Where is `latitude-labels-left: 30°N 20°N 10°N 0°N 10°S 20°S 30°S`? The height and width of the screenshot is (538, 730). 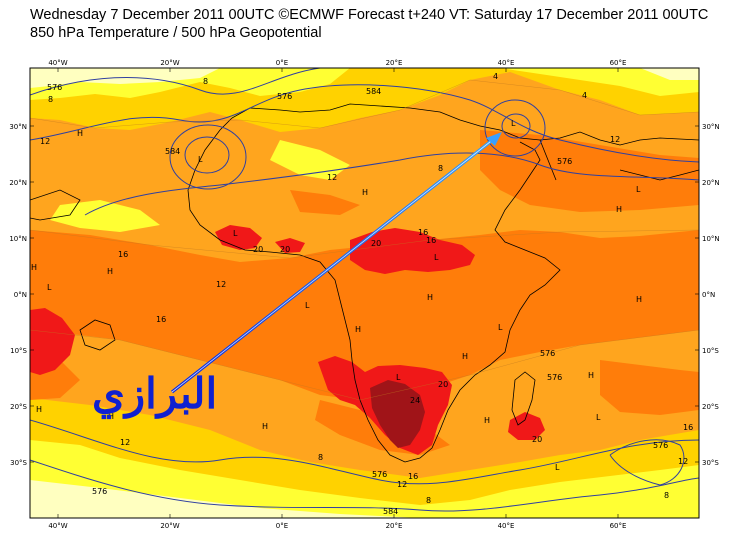 latitude-labels-left: 30°N 20°N 10°N 0°N 10°S 20°S 30°S is located at coordinates (18, 295).